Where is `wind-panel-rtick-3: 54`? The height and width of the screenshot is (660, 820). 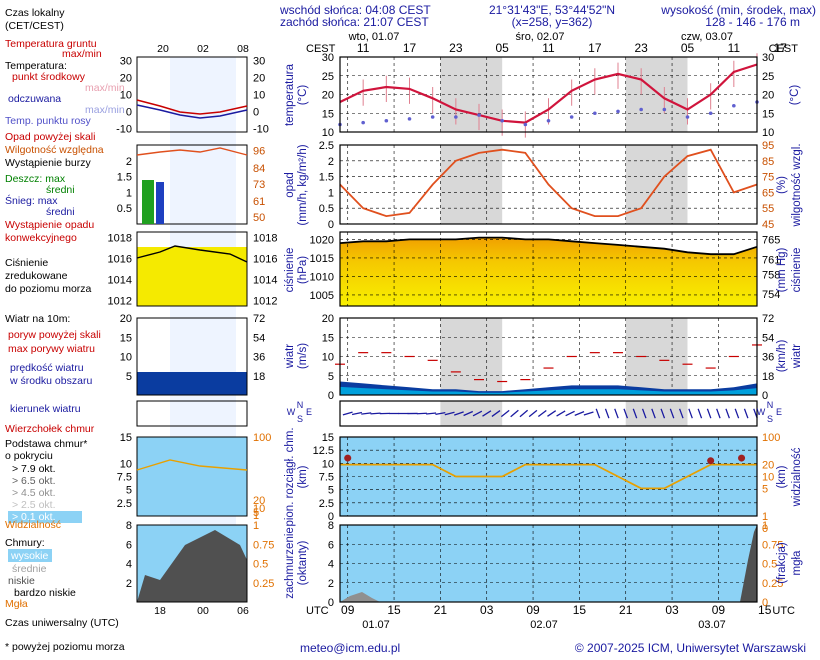 wind-panel-rtick-3: 54 is located at coordinates (768, 338).